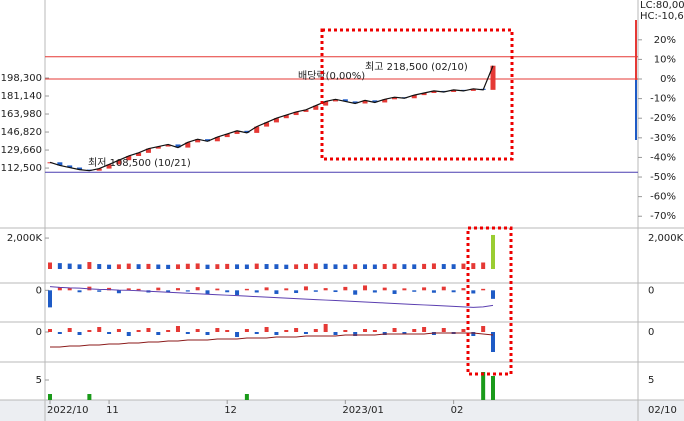 The image size is (684, 421). Describe the element at coordinates (663, 157) in the screenshot. I see `y2-tick-label: -40%` at that location.